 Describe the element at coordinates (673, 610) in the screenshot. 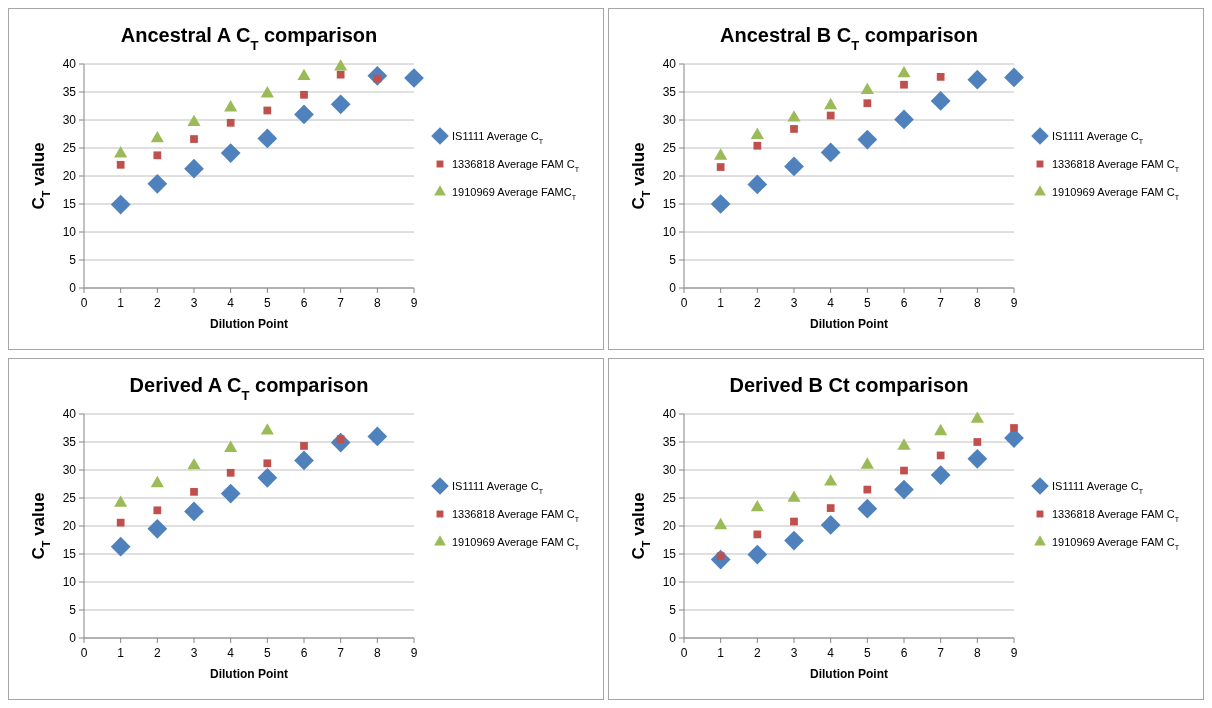

I see `y-tick-label: 5` at that location.